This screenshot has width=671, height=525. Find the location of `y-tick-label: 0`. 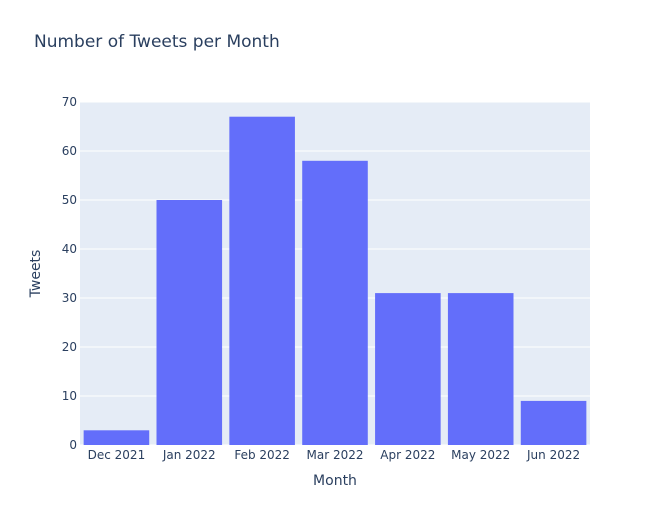

y-tick-label: 0 is located at coordinates (73, 445).